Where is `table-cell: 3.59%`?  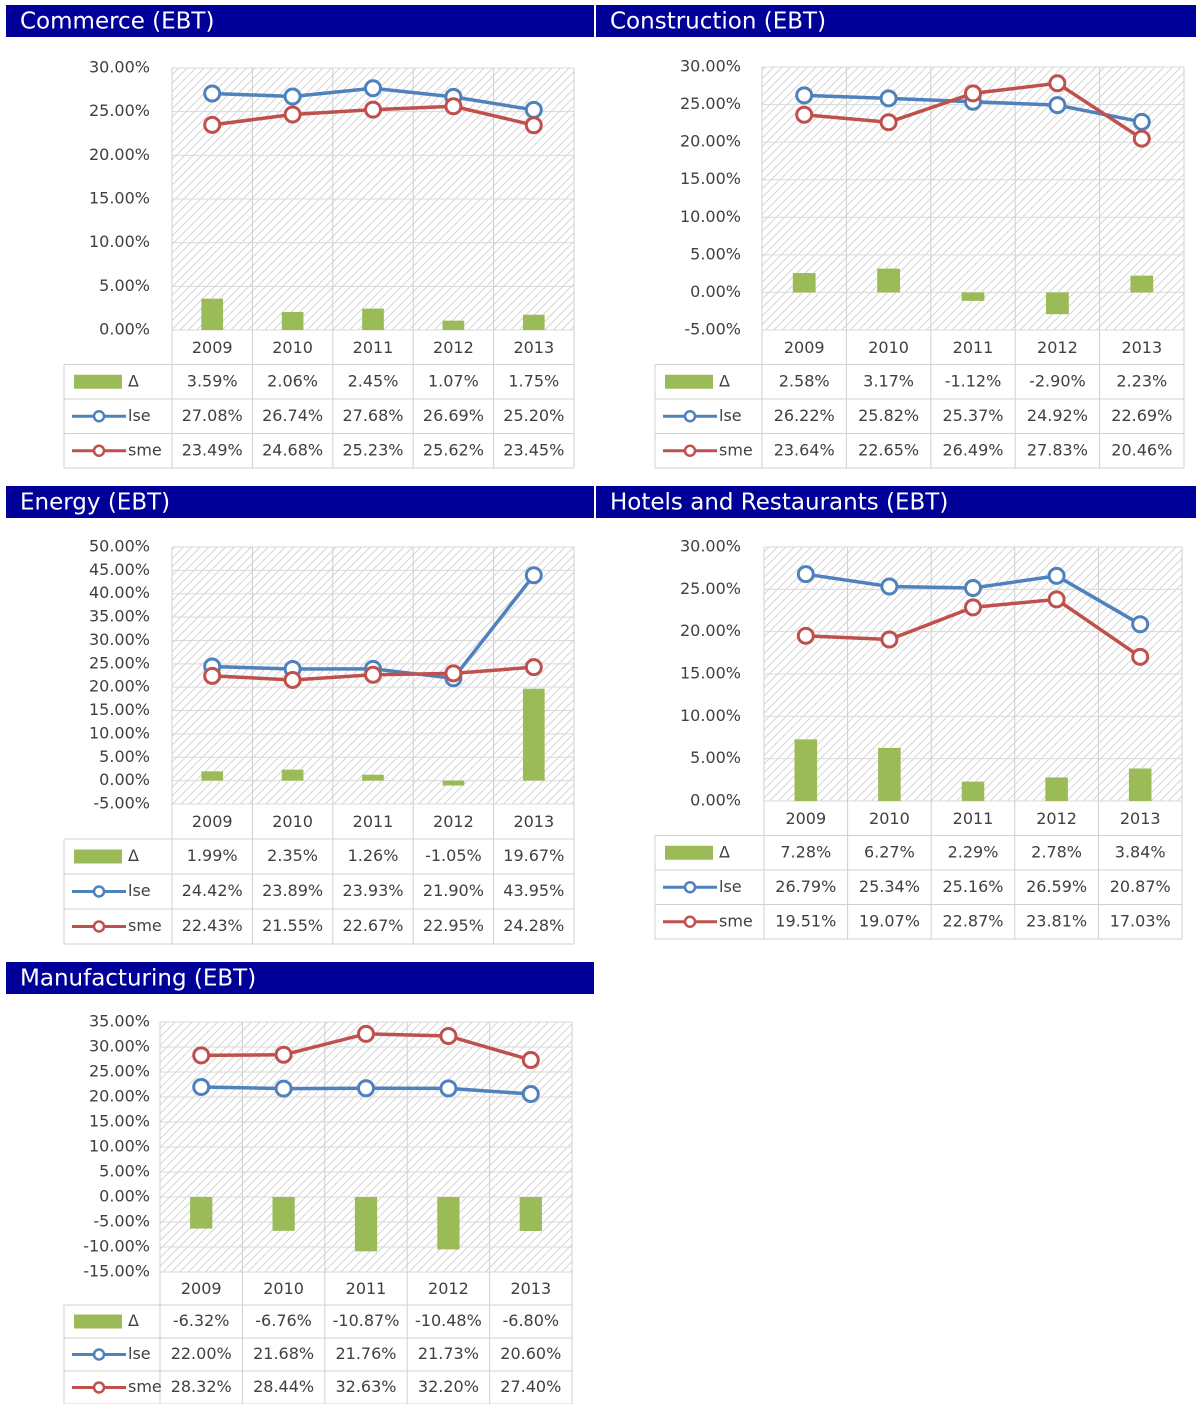 table-cell: 3.59% is located at coordinates (212, 380).